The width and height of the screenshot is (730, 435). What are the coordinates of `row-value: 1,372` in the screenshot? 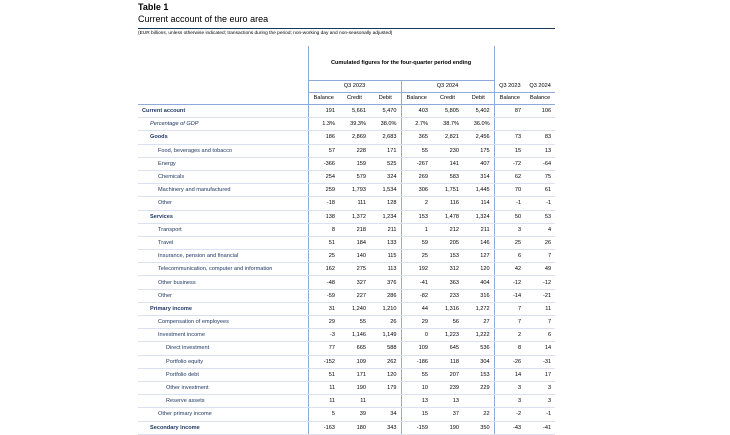 It's located at (354, 217).